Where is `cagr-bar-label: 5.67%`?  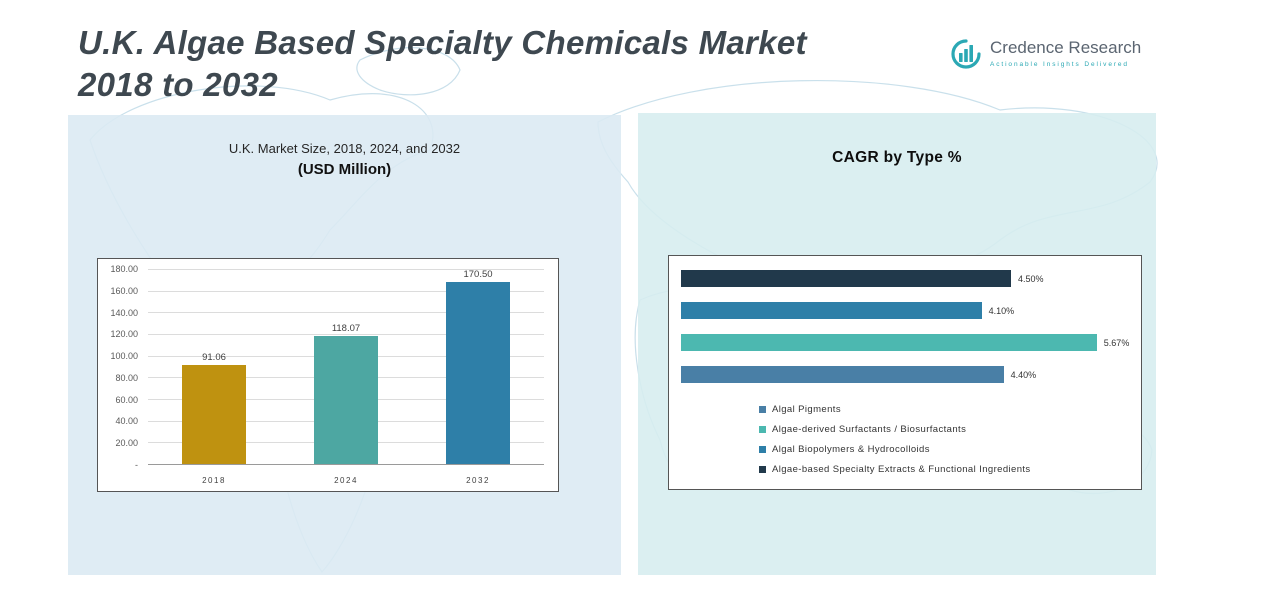
cagr-bar-label: 5.67% is located at coordinates (1116, 342).